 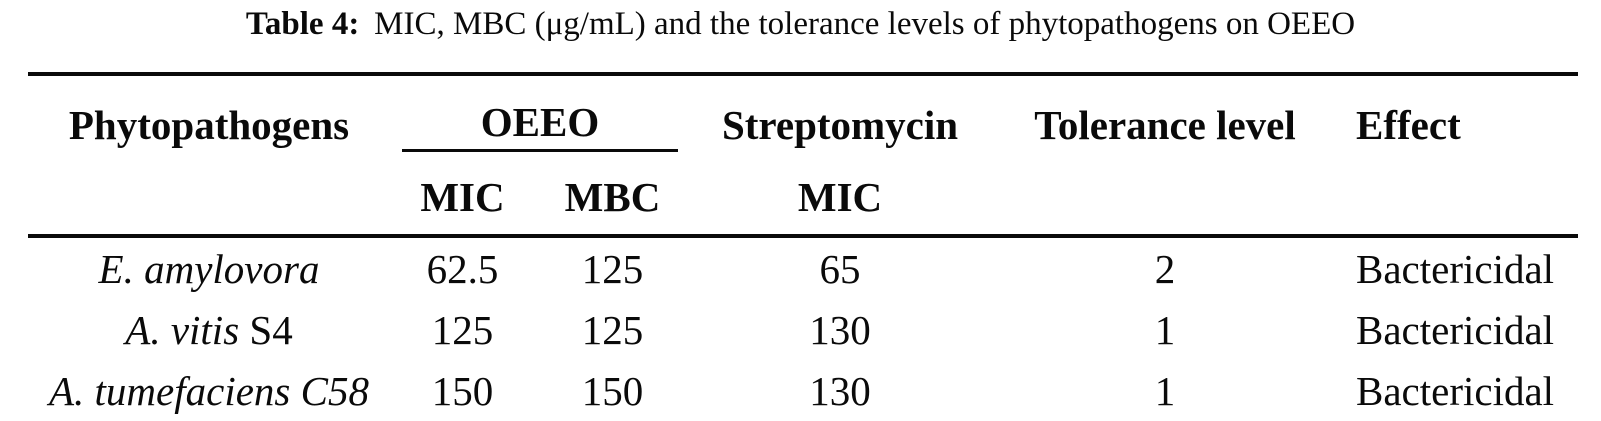 I want to click on pathogen-name-roman: S4, so click(x=266, y=329).